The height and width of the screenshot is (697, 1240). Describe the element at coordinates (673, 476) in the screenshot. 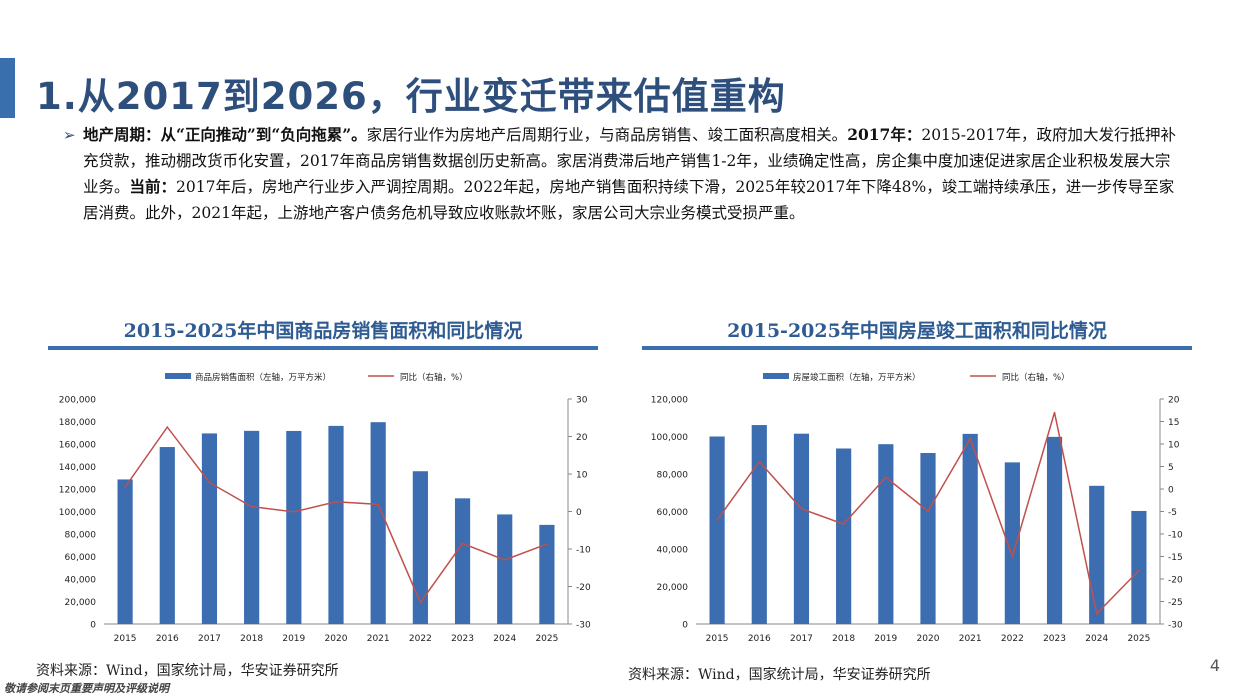

I see `y-tick-left: 80,000` at that location.